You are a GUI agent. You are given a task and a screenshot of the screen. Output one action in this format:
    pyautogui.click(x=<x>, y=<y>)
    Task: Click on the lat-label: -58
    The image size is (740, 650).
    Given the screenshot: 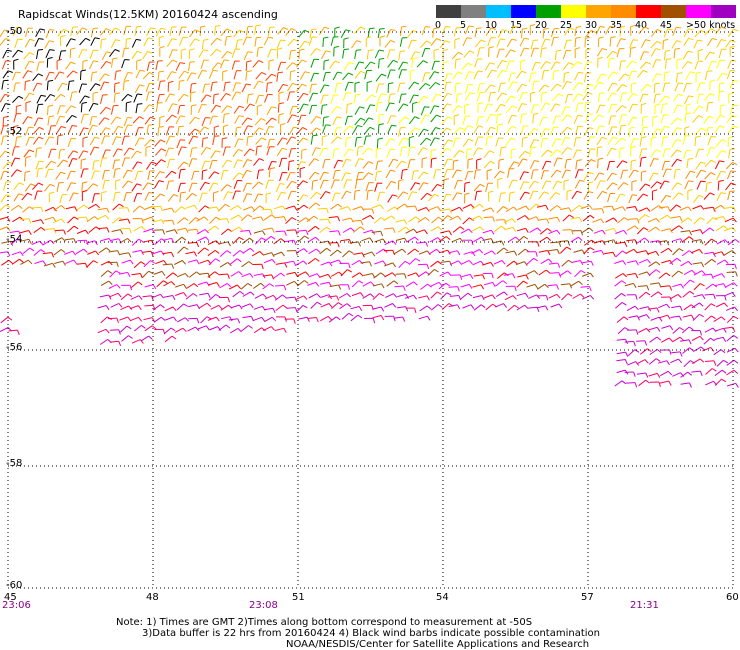 What is the action you would take?
    pyautogui.click(x=14, y=463)
    